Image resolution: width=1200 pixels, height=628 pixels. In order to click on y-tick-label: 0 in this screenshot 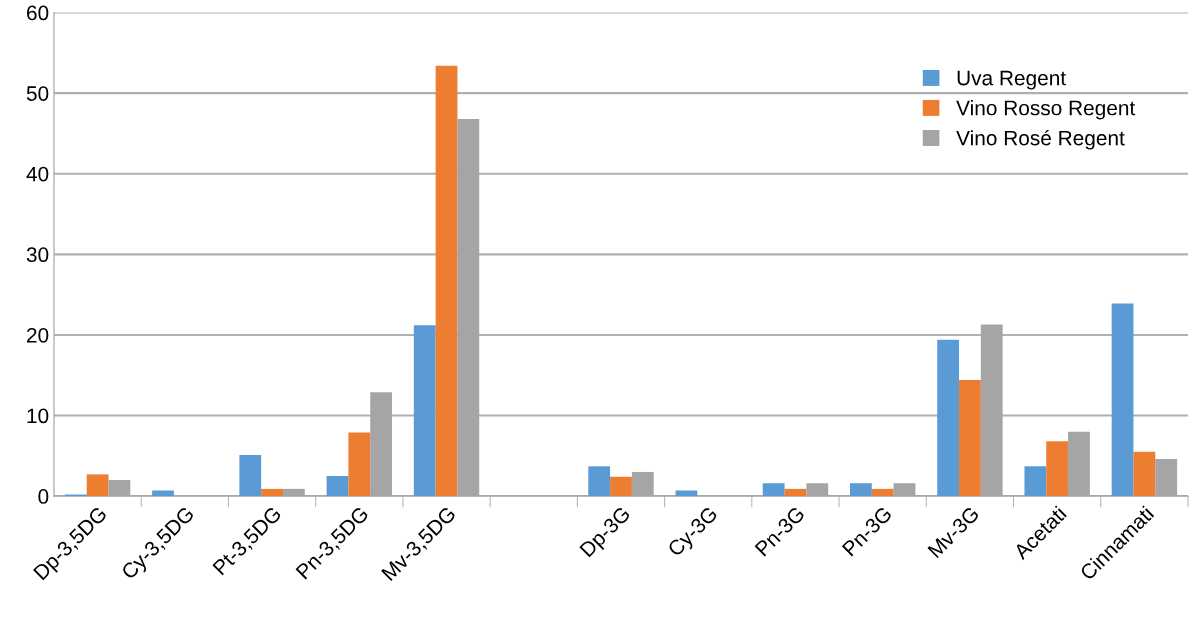, I will do `click(43, 496)`.